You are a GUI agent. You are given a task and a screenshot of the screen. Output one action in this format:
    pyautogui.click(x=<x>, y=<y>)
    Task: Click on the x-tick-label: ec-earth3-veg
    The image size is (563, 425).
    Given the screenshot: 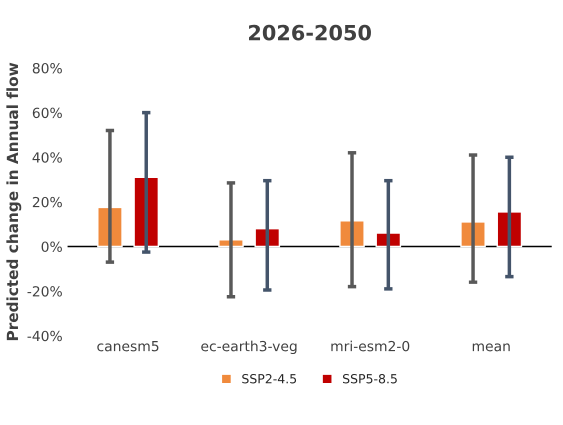 What is the action you would take?
    pyautogui.click(x=248, y=347)
    